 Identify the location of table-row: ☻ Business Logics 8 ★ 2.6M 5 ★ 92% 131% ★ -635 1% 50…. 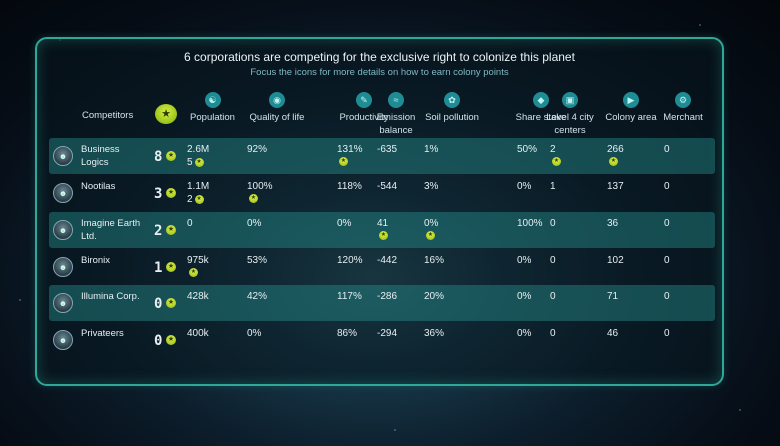
(382, 156).